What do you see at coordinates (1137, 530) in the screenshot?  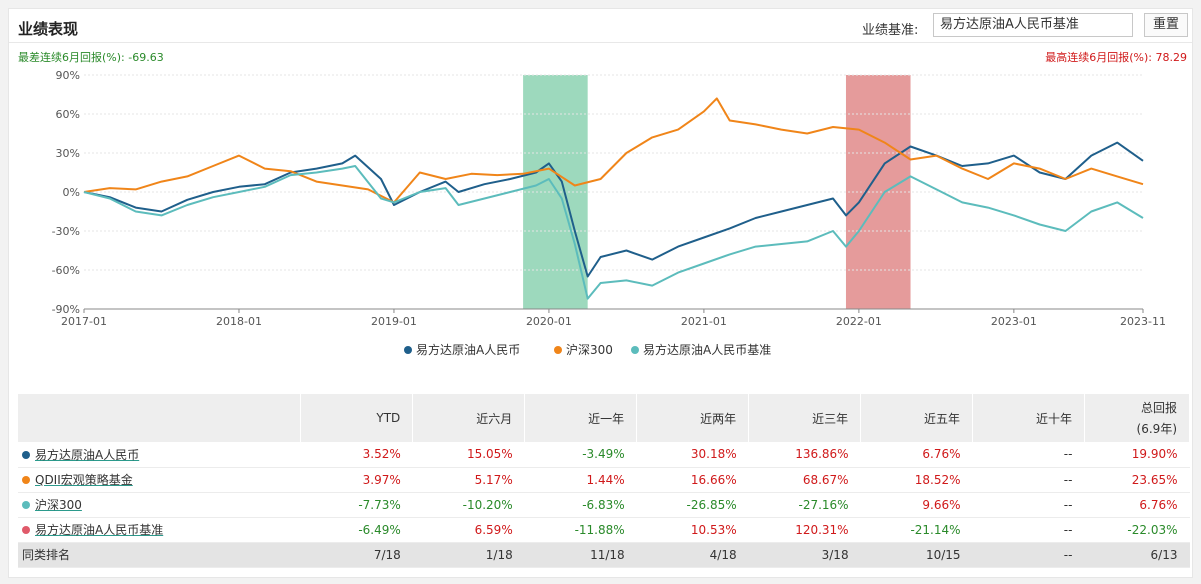 I see `return-cell: -22.03%` at bounding box center [1137, 530].